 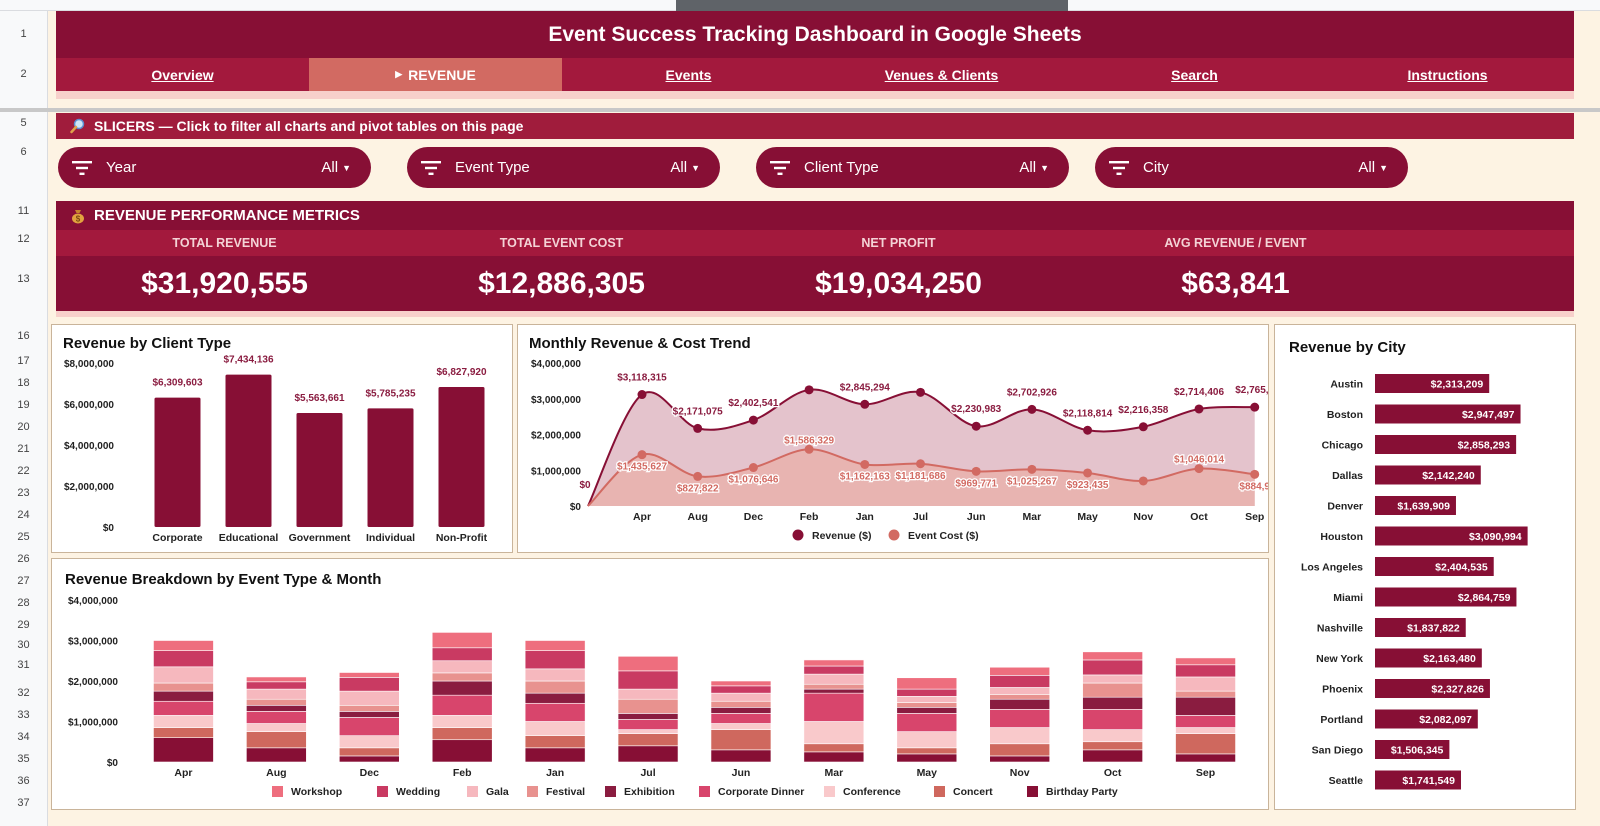 I want to click on row-number: 20, so click(x=23, y=427).